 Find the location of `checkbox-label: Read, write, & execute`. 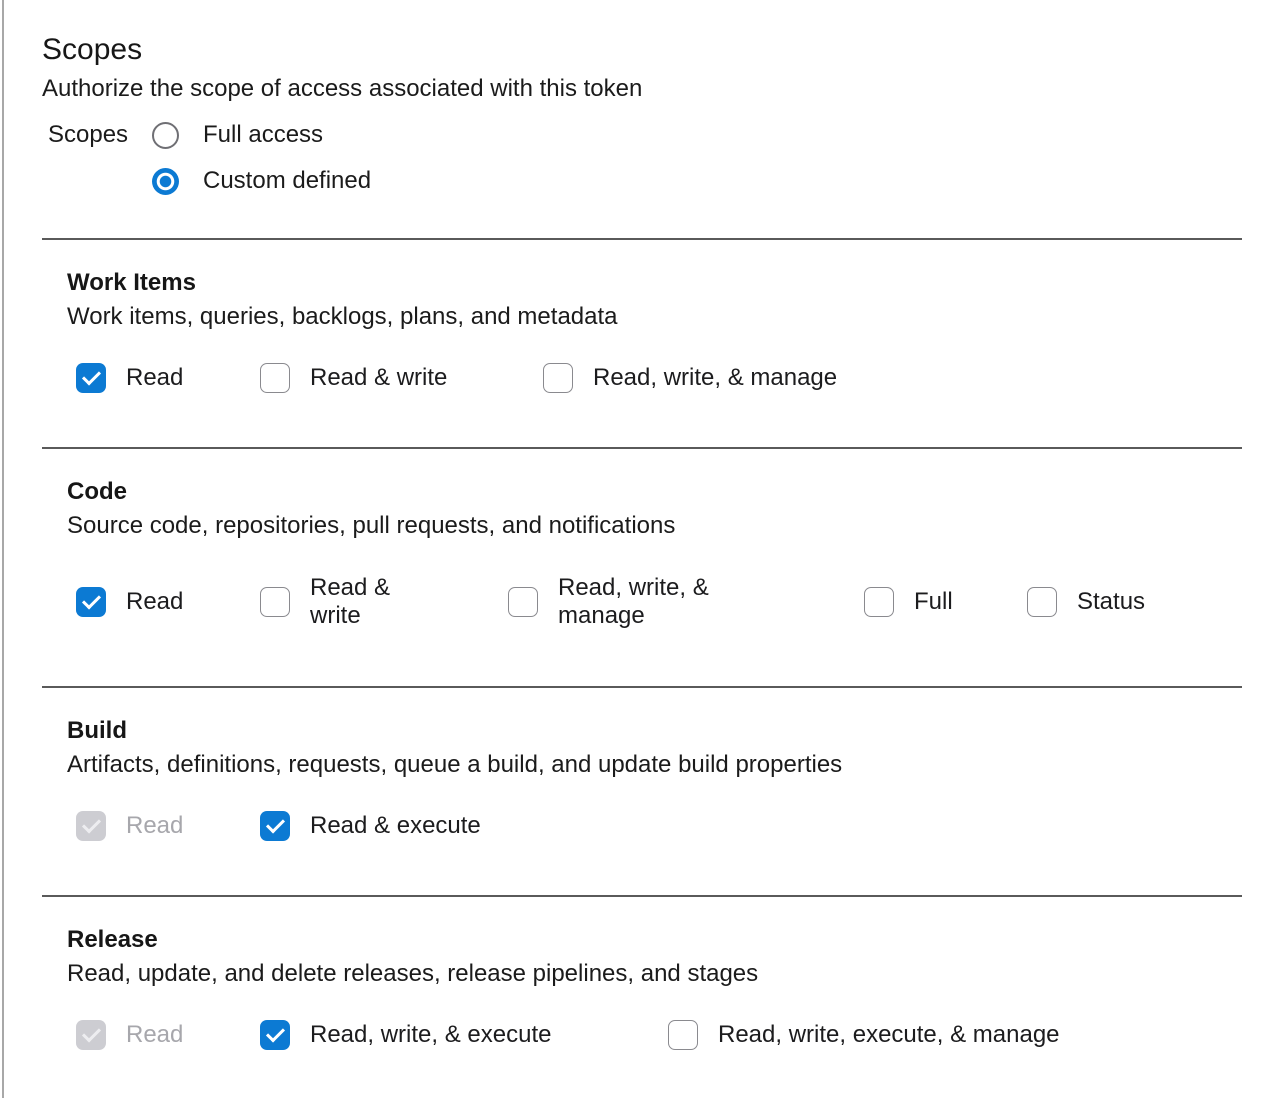

checkbox-label: Read, write, & execute is located at coordinates (431, 1034).